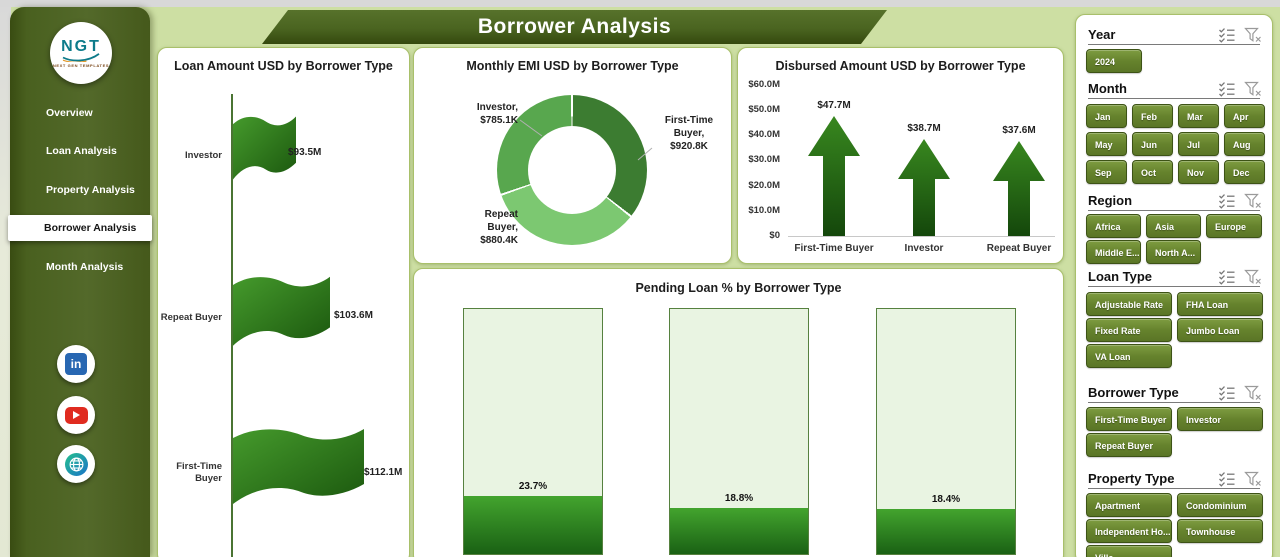  Describe the element at coordinates (81, 151) in the screenshot. I see `sidebar-item-loan-analysis: Loan Analysis` at that location.